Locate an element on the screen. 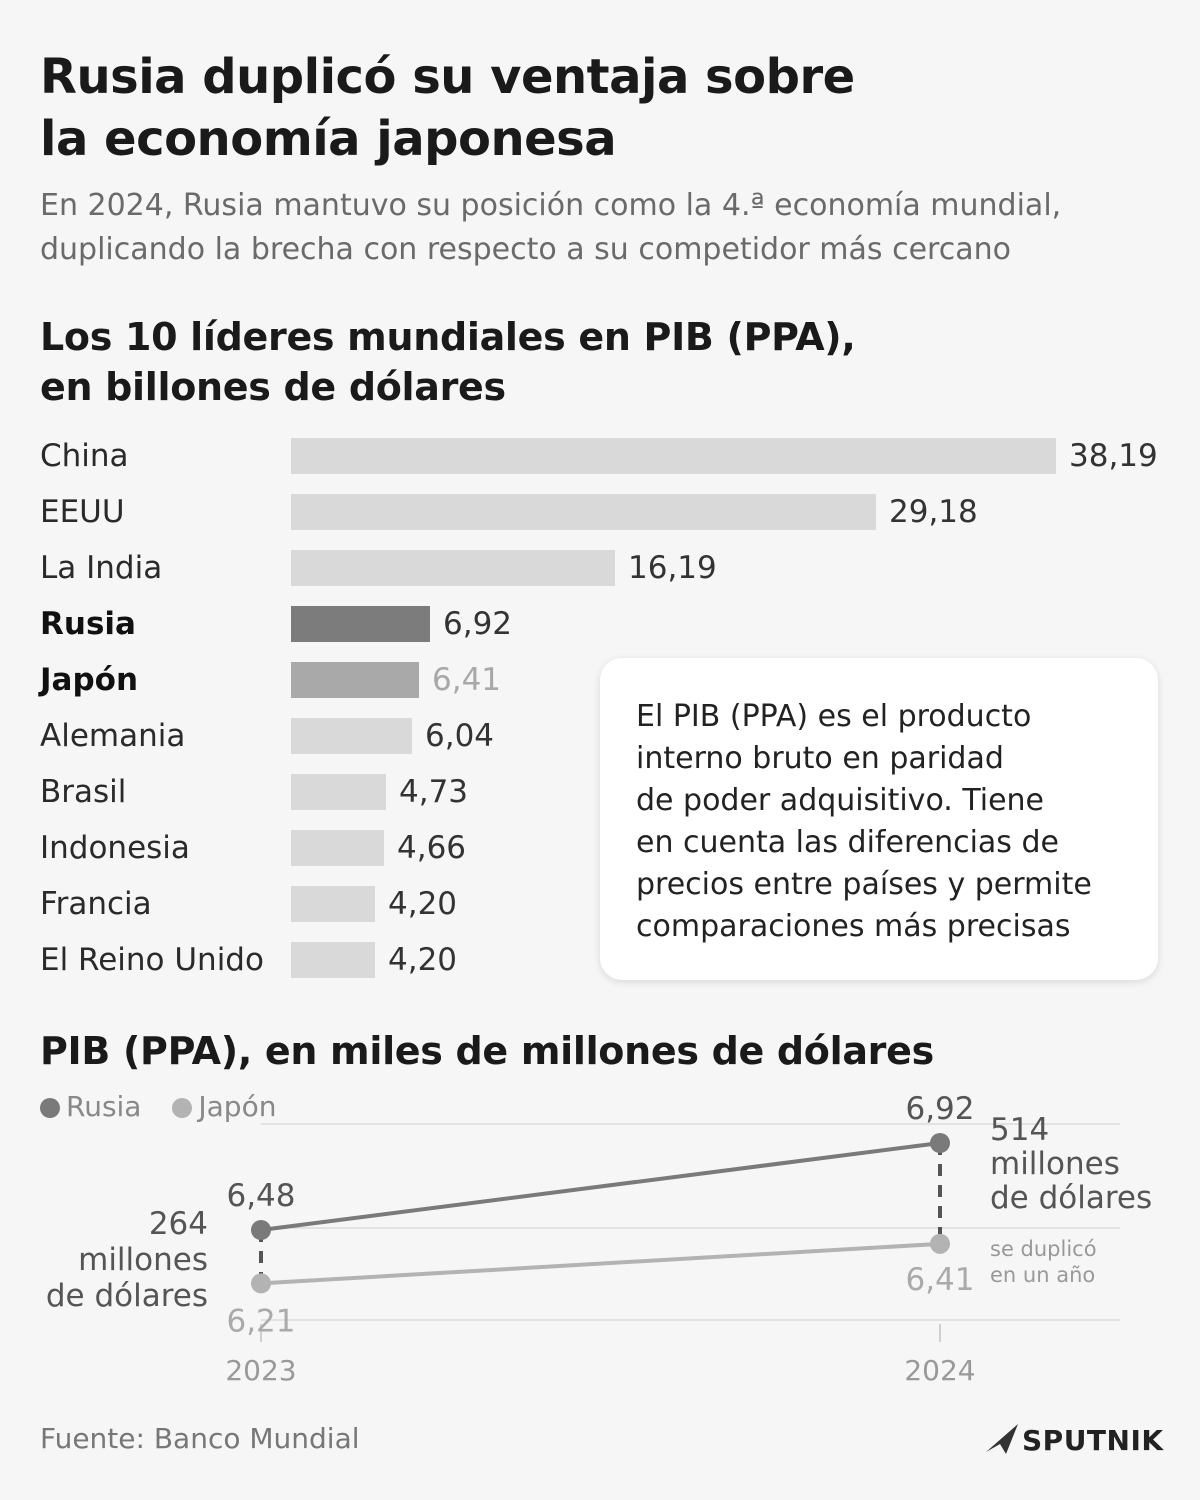 This screenshot has height=1500, width=1200. bar-category-label: Rusia is located at coordinates (88, 624).